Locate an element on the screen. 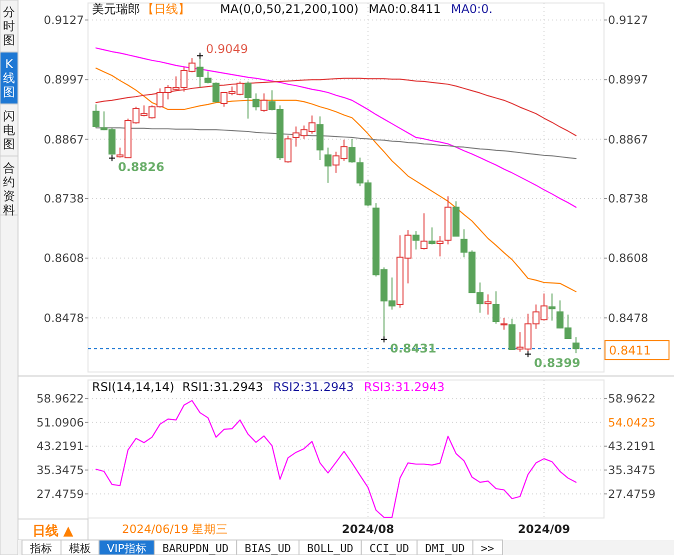  y2-tick-label: 43.2191 is located at coordinates (632, 446).